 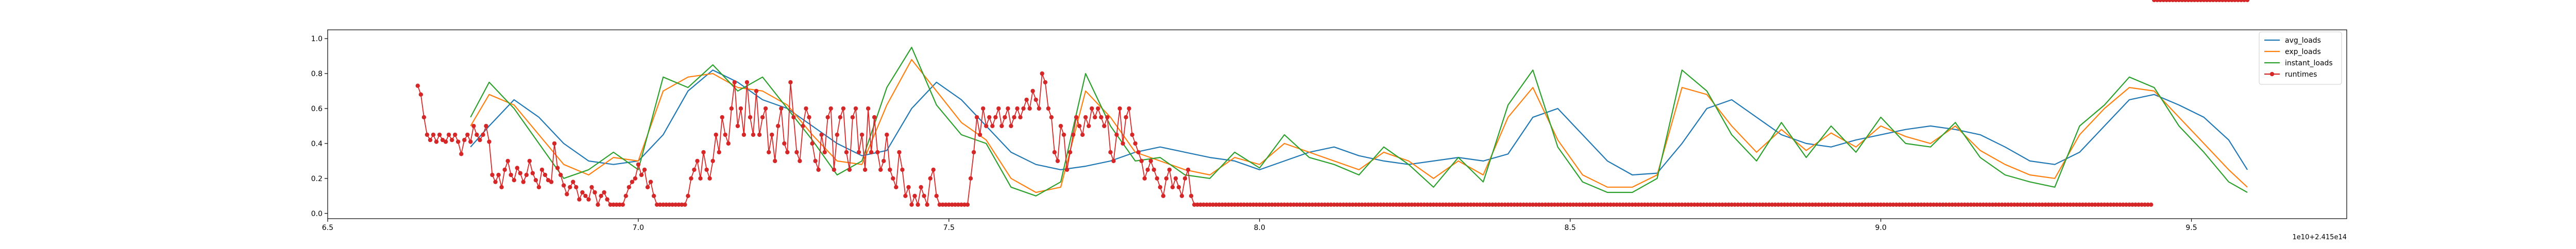 What do you see at coordinates (317, 144) in the screenshot?
I see `y-tick-label: 0.4` at bounding box center [317, 144].